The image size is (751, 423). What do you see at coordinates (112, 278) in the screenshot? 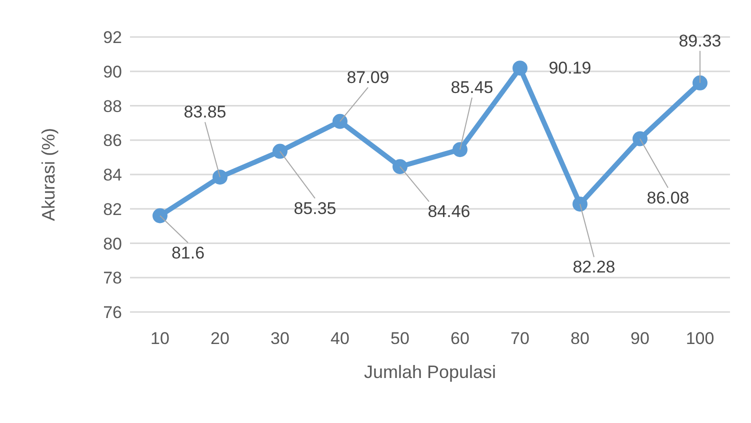
I see `y-tick-label: 78` at bounding box center [112, 278].